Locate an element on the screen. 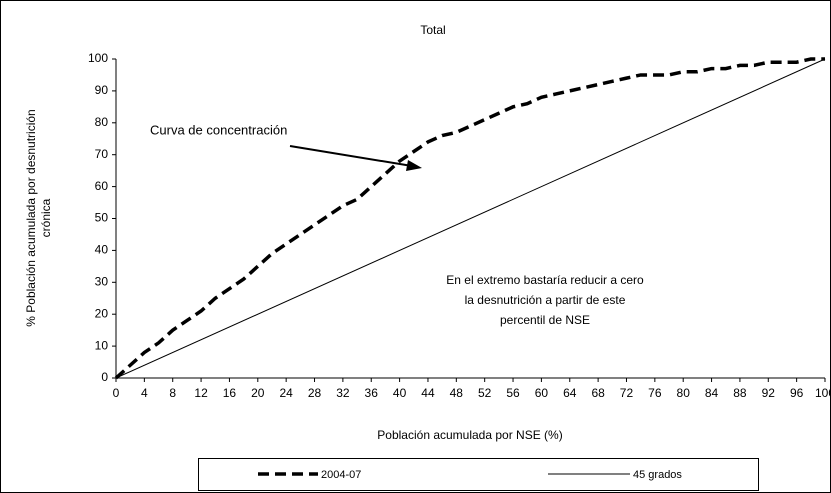  x-tick-label: 52 is located at coordinates (485, 393).